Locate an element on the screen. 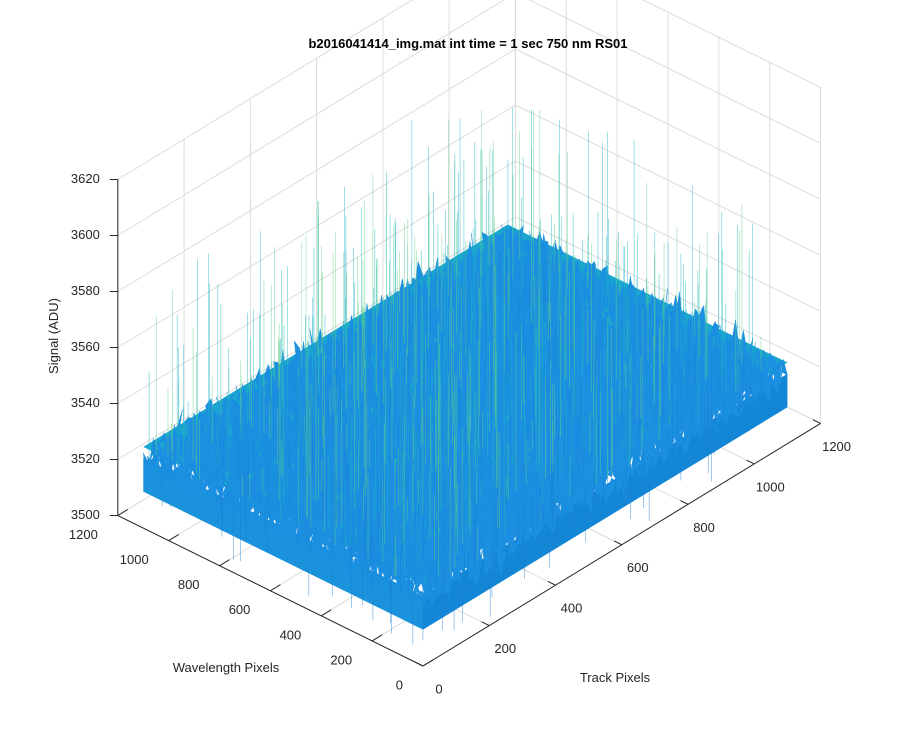 The image size is (900, 750). surface-front-face is located at coordinates (605, 501).